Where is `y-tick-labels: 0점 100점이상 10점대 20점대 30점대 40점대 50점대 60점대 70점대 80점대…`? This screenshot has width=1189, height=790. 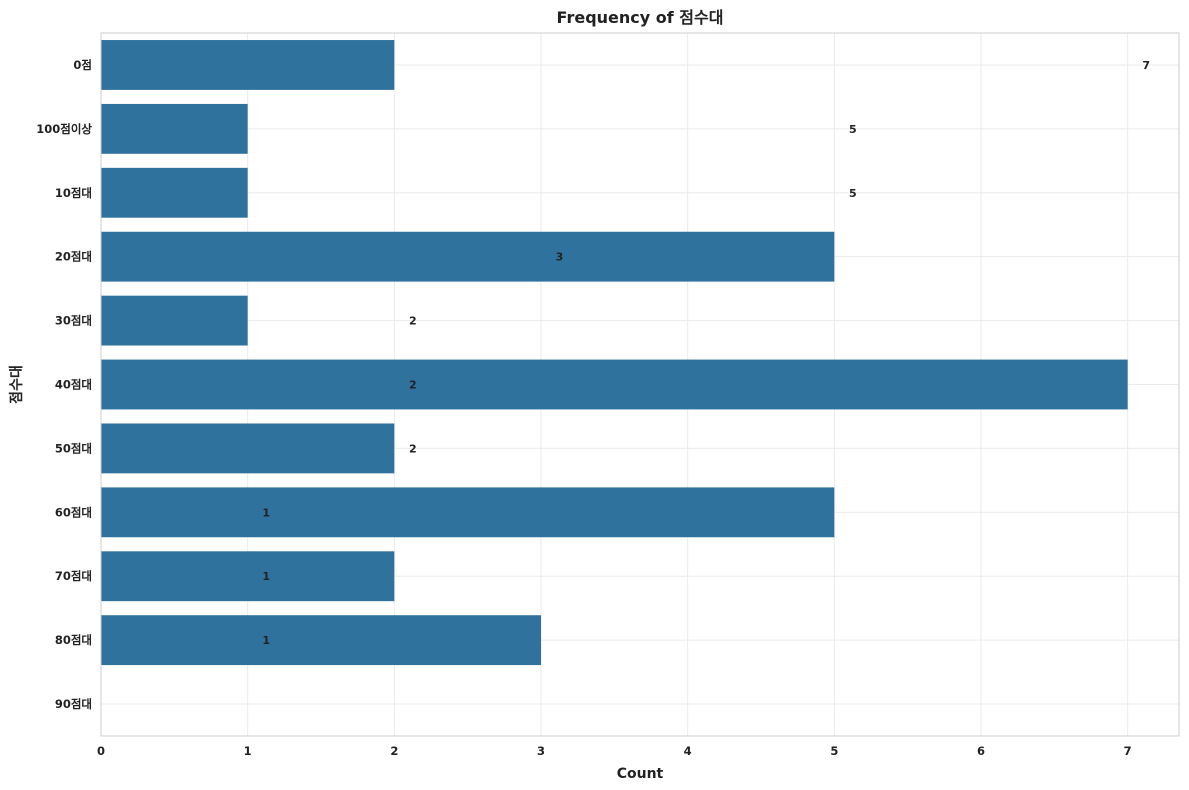 y-tick-labels: 0점 100점이상 10점대 20점대 30점대 40점대 50점대 60점대 70점대 80점대… is located at coordinates (64, 384).